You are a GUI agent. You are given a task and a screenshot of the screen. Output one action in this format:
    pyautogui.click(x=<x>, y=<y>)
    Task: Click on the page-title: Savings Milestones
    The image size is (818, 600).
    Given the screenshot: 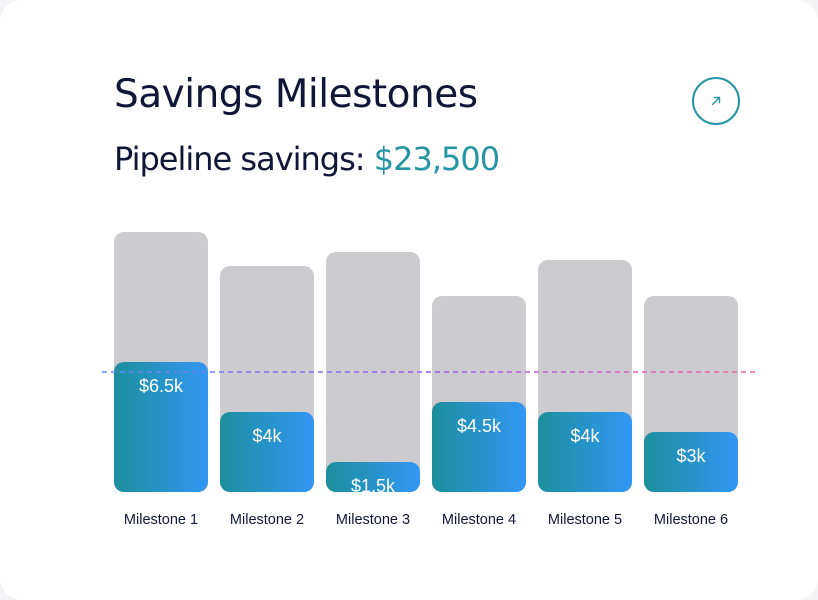 What is the action you would take?
    pyautogui.click(x=296, y=94)
    